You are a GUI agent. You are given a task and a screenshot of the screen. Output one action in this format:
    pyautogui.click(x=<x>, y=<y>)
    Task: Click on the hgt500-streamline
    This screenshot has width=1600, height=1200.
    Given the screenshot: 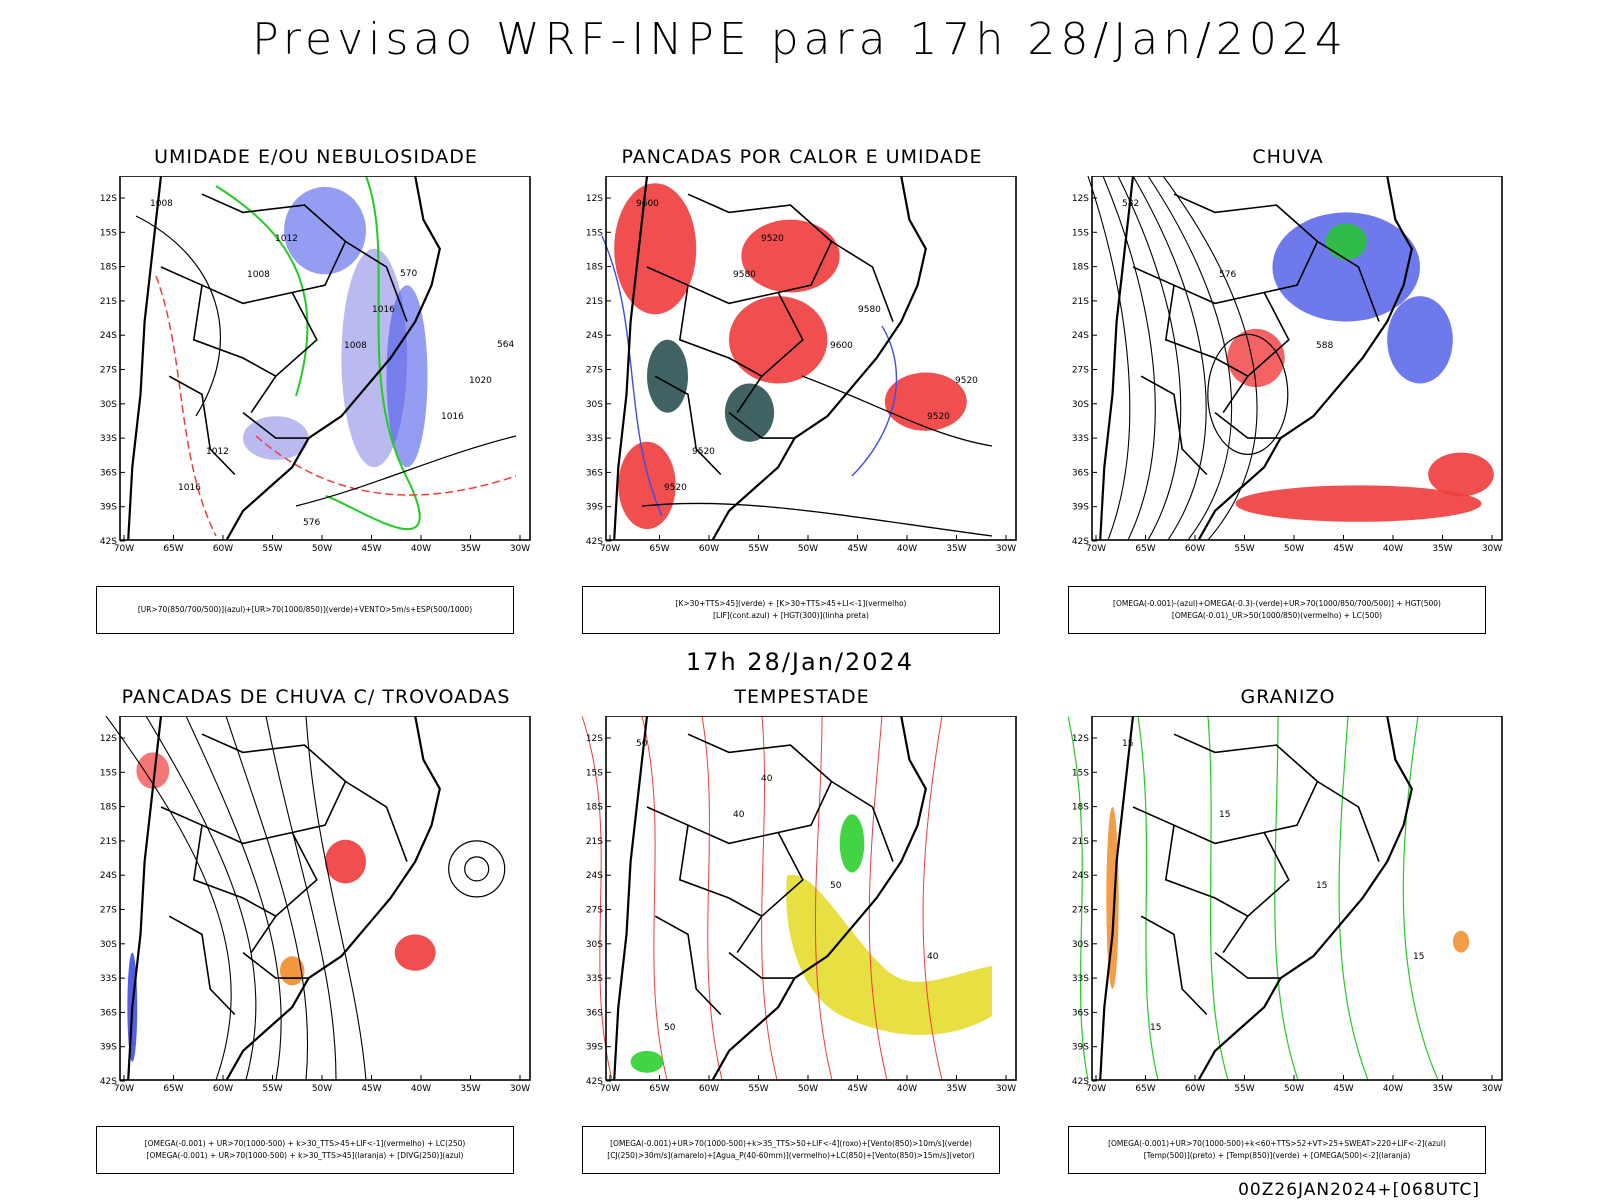 What is the action you would take?
    pyautogui.click(x=1129, y=358)
    